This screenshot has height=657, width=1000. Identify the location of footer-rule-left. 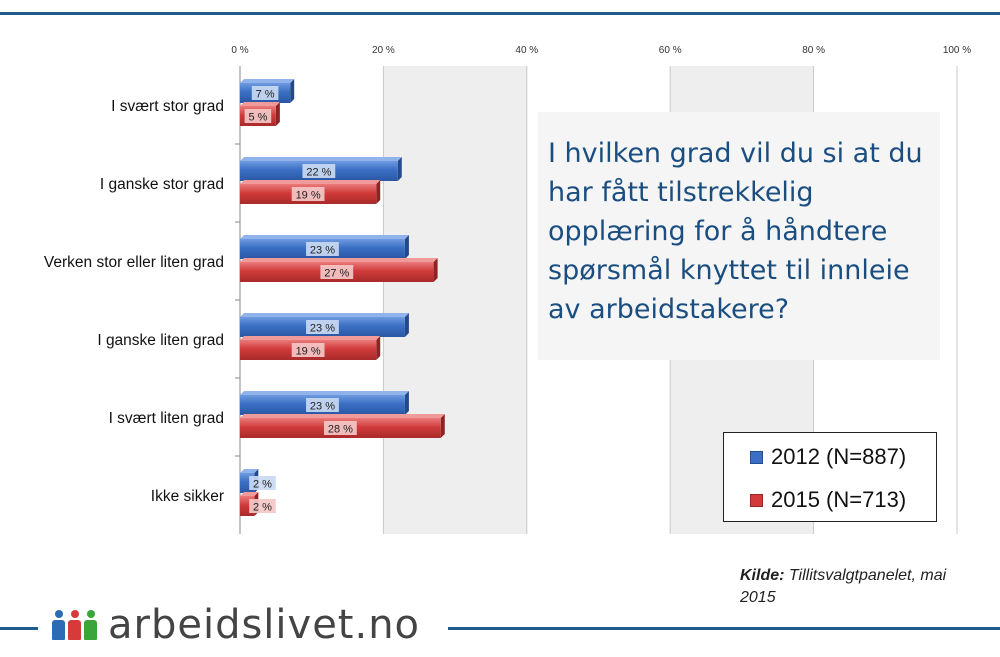
(19, 628).